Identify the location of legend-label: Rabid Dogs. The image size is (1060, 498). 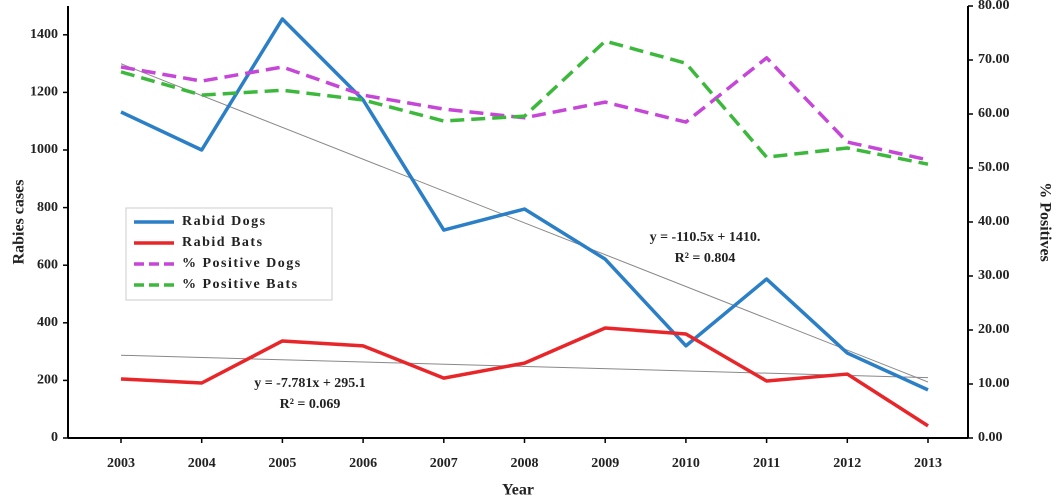
(224, 221).